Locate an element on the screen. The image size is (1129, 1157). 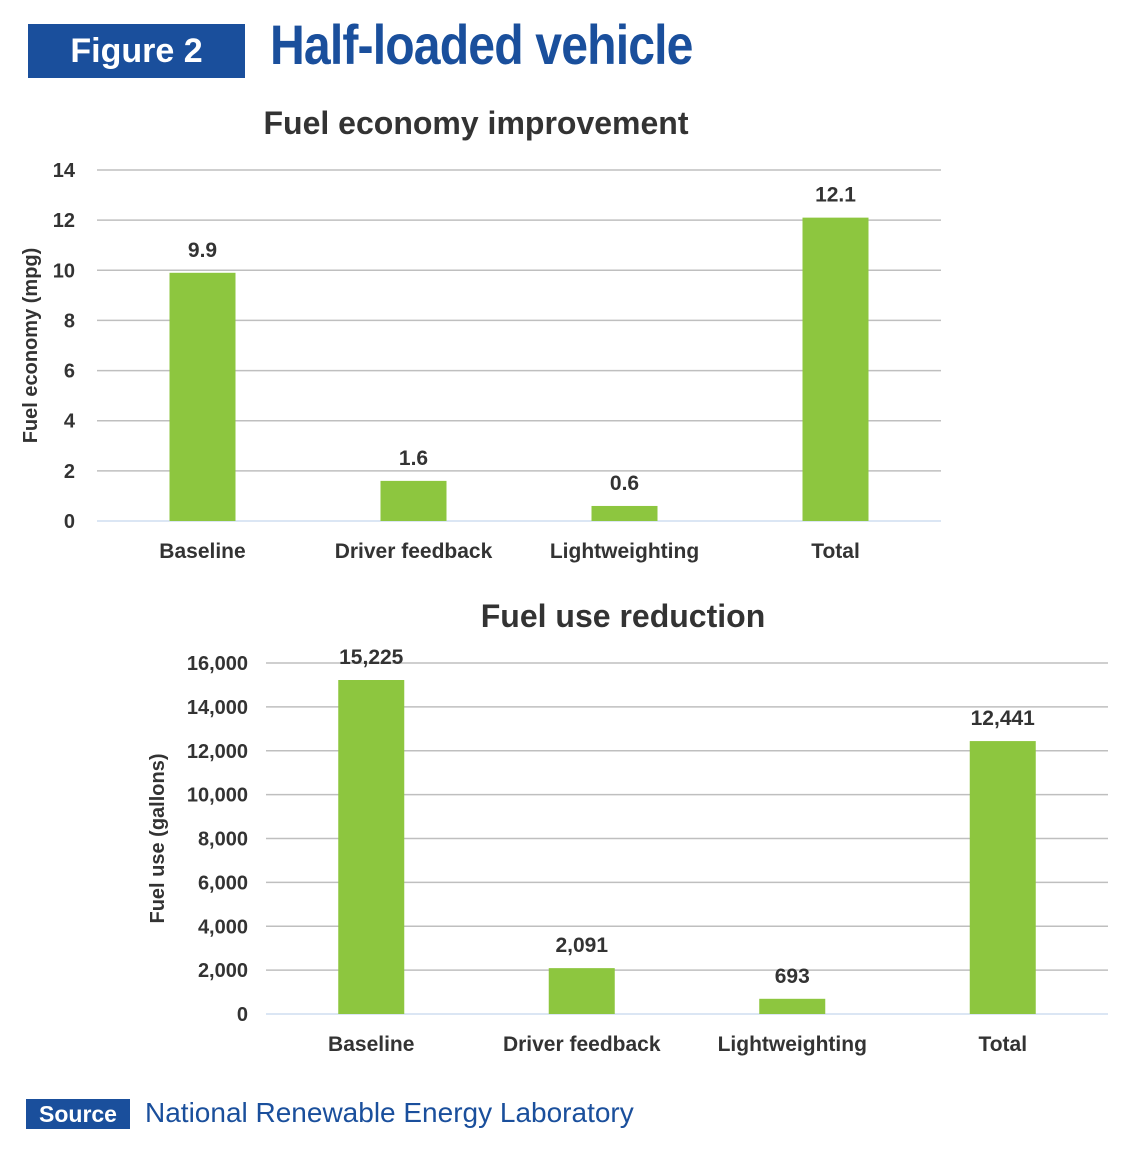
chart-1-ytick-label: 2 is located at coordinates (69, 472).